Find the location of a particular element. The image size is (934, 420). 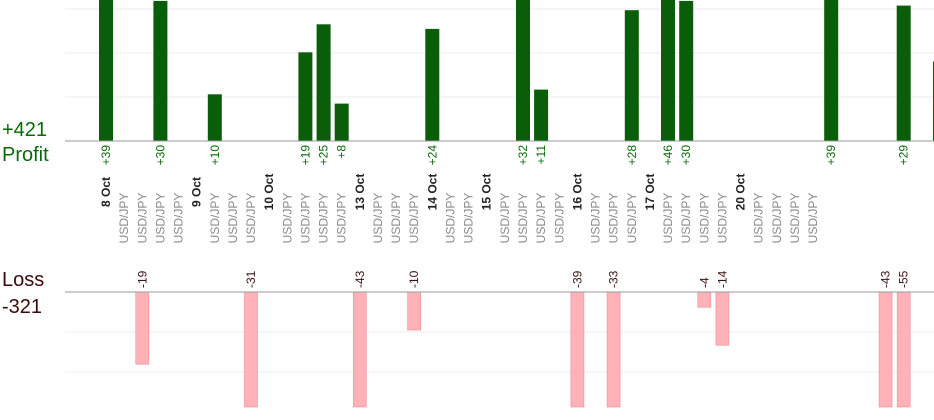

profit-value-label: +24 is located at coordinates (432, 155).